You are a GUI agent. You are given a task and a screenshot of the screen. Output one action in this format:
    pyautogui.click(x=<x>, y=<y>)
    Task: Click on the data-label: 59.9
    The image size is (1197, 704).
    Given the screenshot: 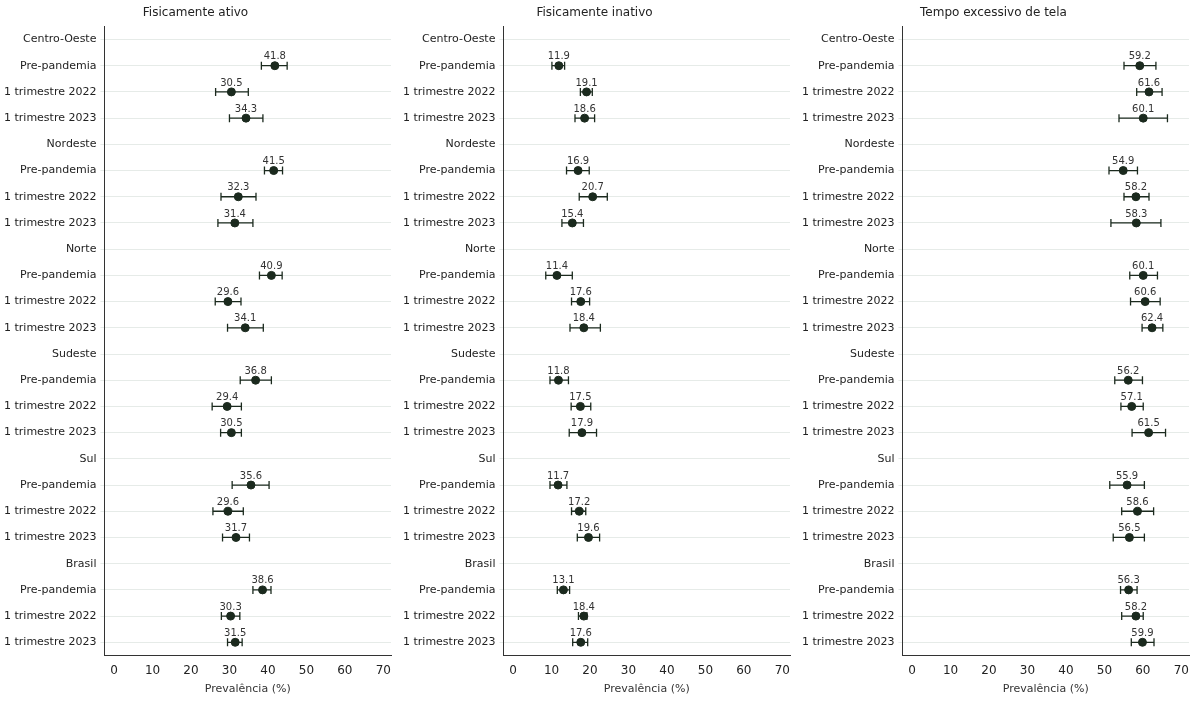 What is the action you would take?
    pyautogui.click(x=1142, y=632)
    